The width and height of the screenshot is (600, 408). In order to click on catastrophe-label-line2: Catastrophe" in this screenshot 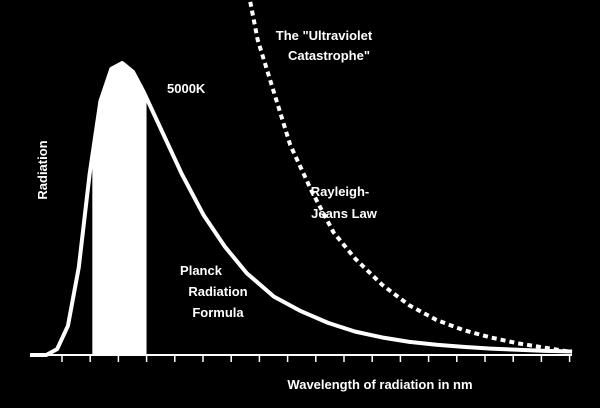, I will do `click(329, 55)`.